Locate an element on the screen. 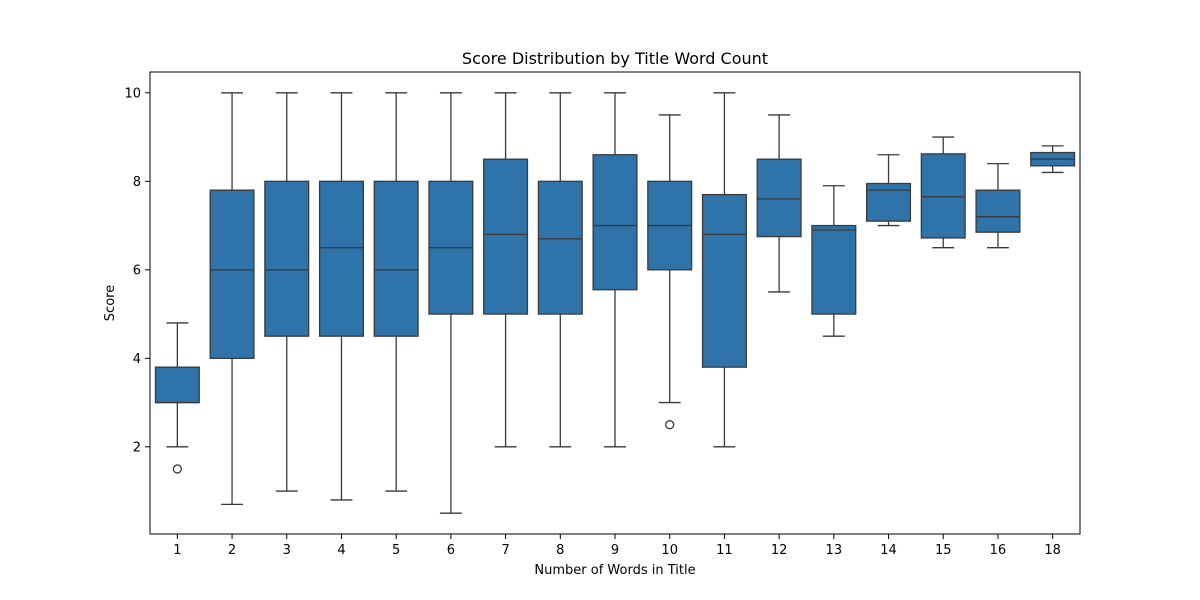 This screenshot has height=600, width=1200. y-tick-label: 4 is located at coordinates (137, 359).